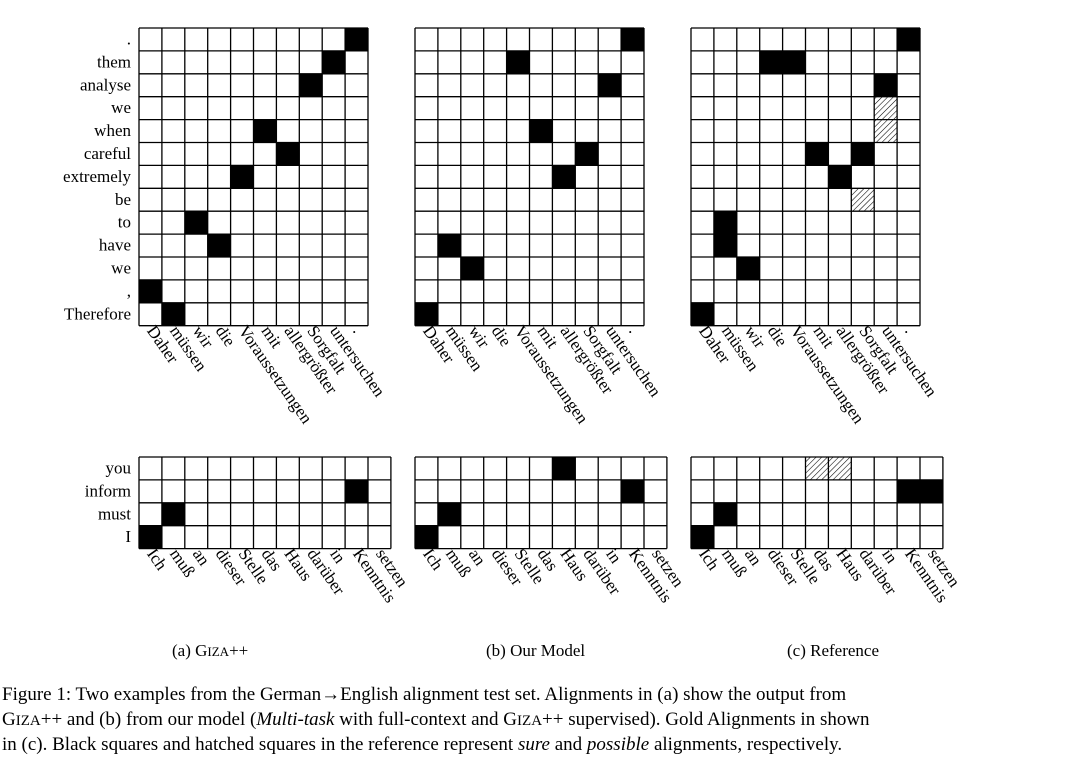  Describe the element at coordinates (128, 536) in the screenshot. I see `target-word-label: I` at that location.